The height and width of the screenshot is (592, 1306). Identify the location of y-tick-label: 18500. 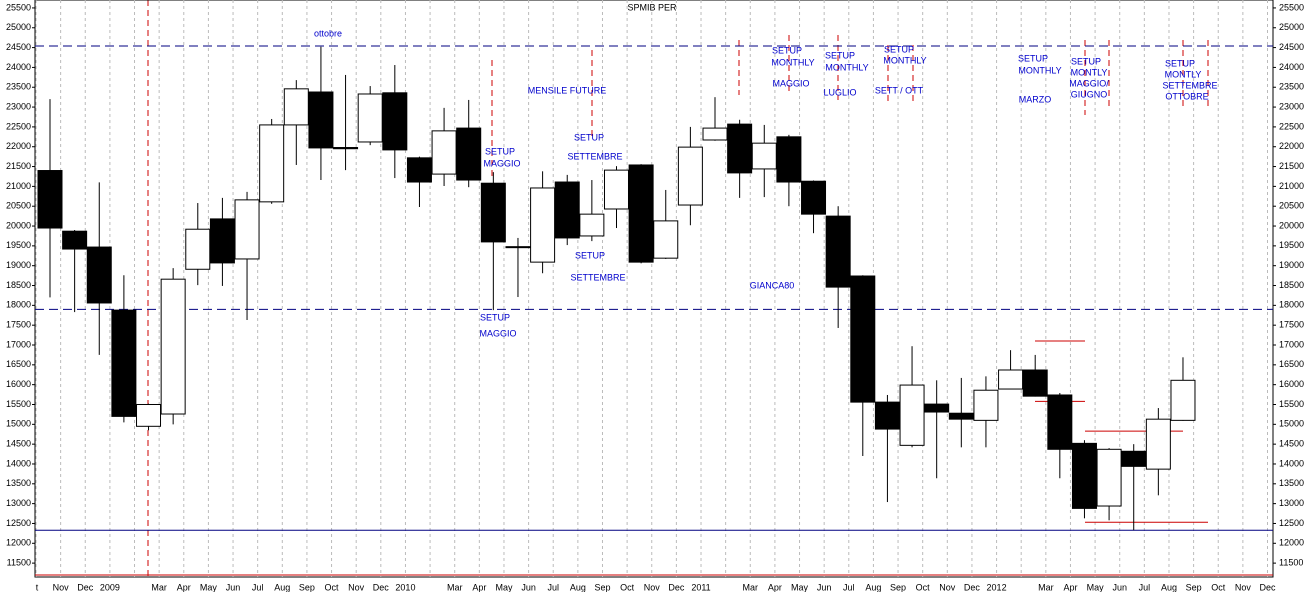
(1291, 285).